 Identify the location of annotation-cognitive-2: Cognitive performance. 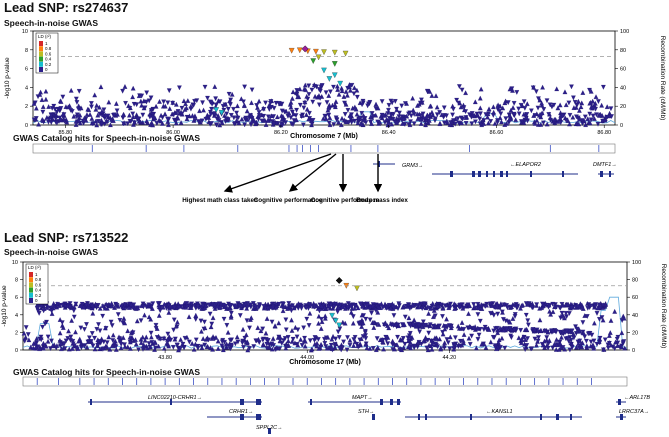
(345, 200).